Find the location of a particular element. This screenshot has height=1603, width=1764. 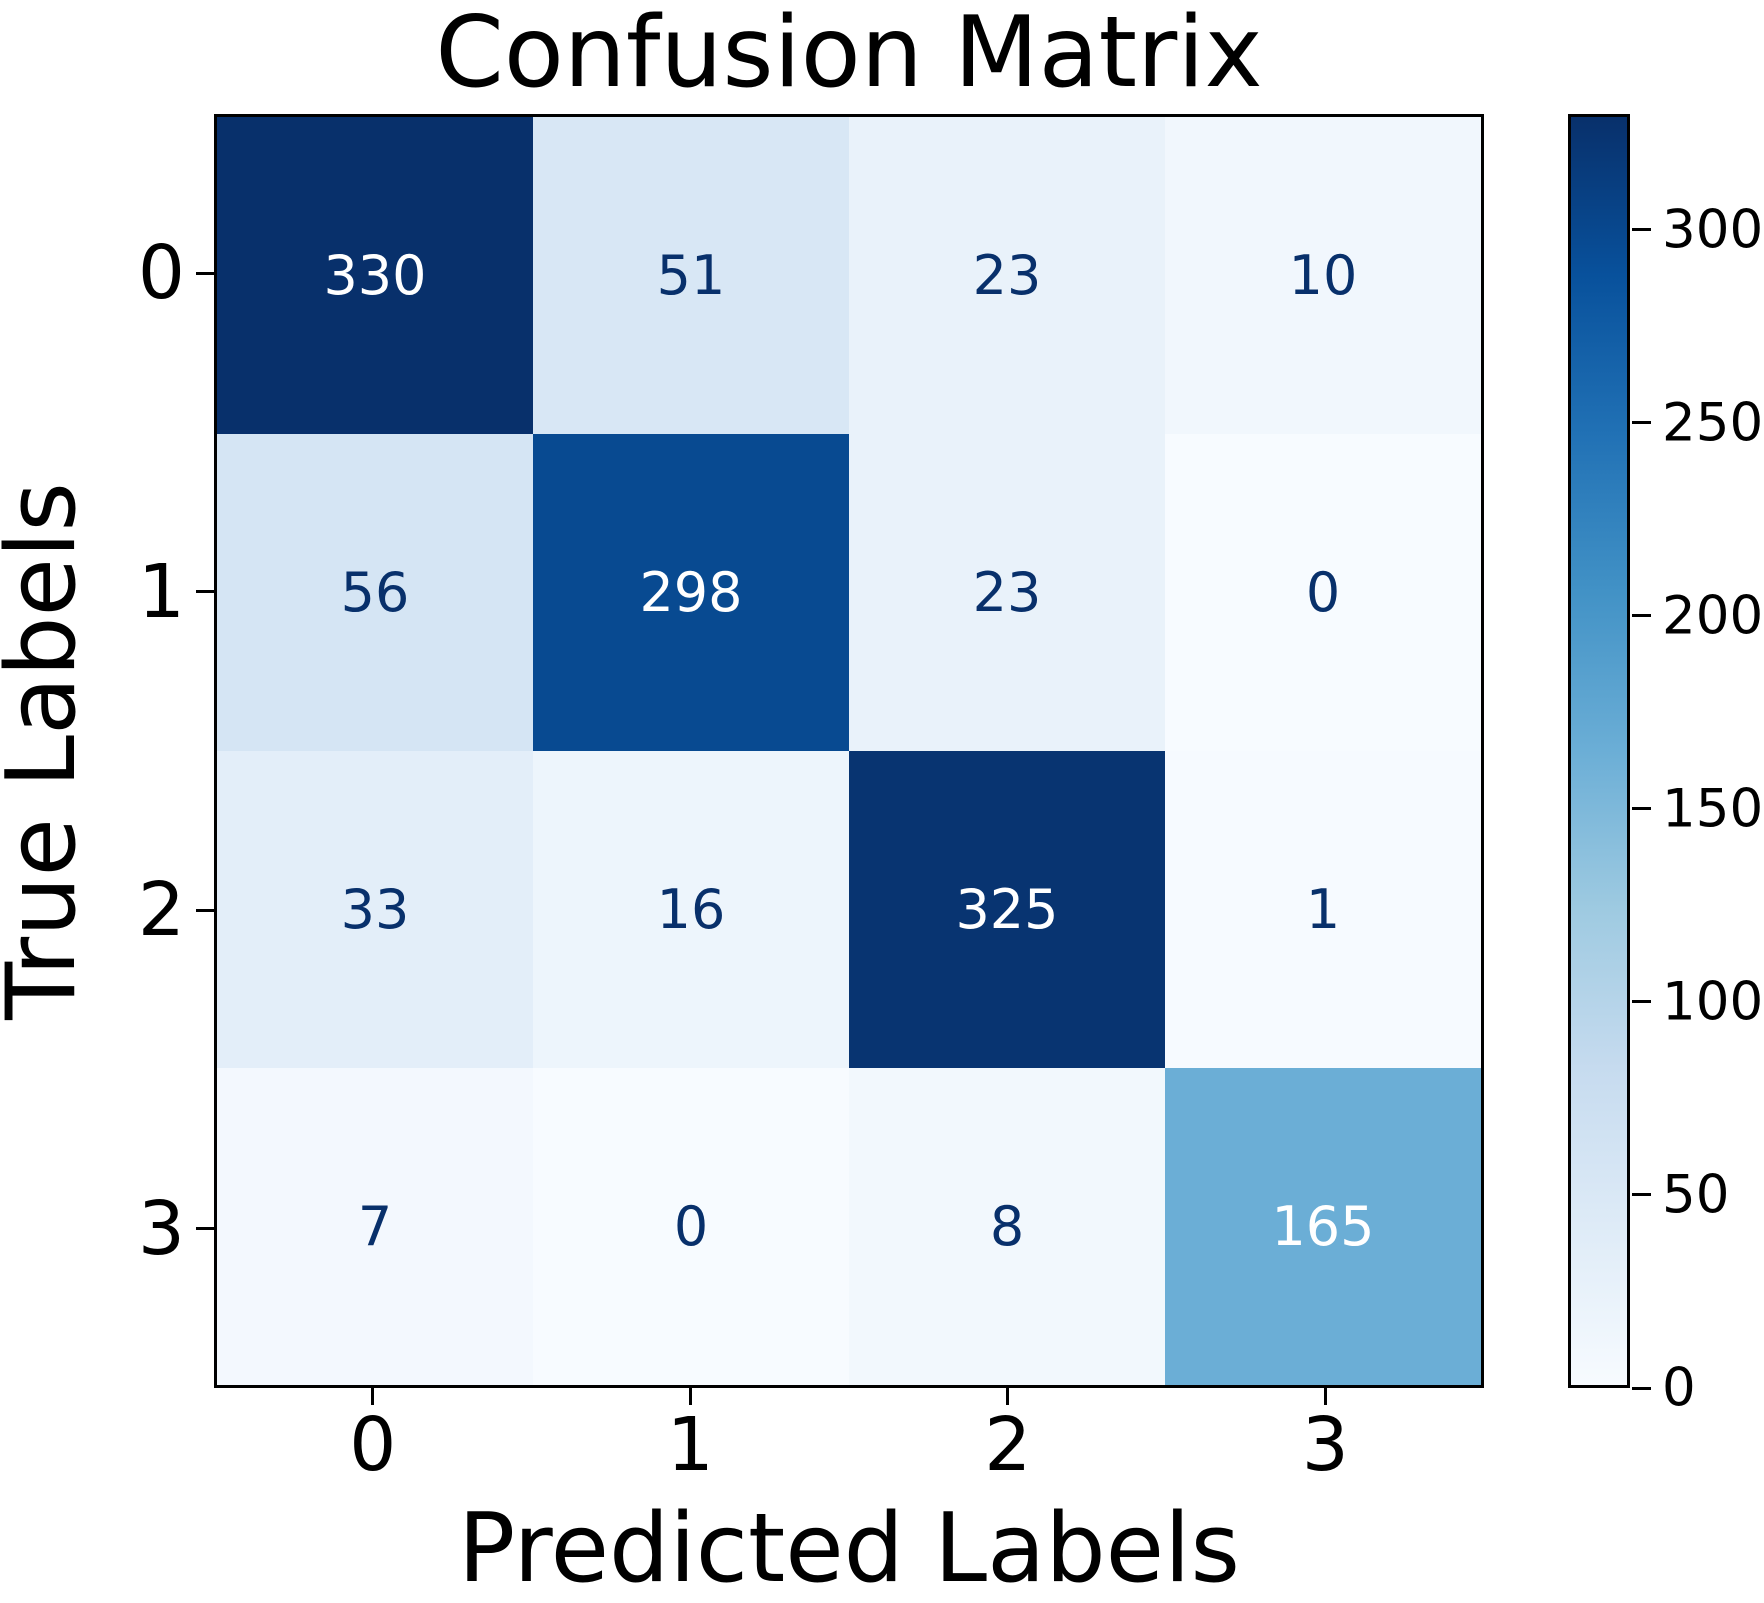

cell-value: 165 is located at coordinates (1323, 1226).